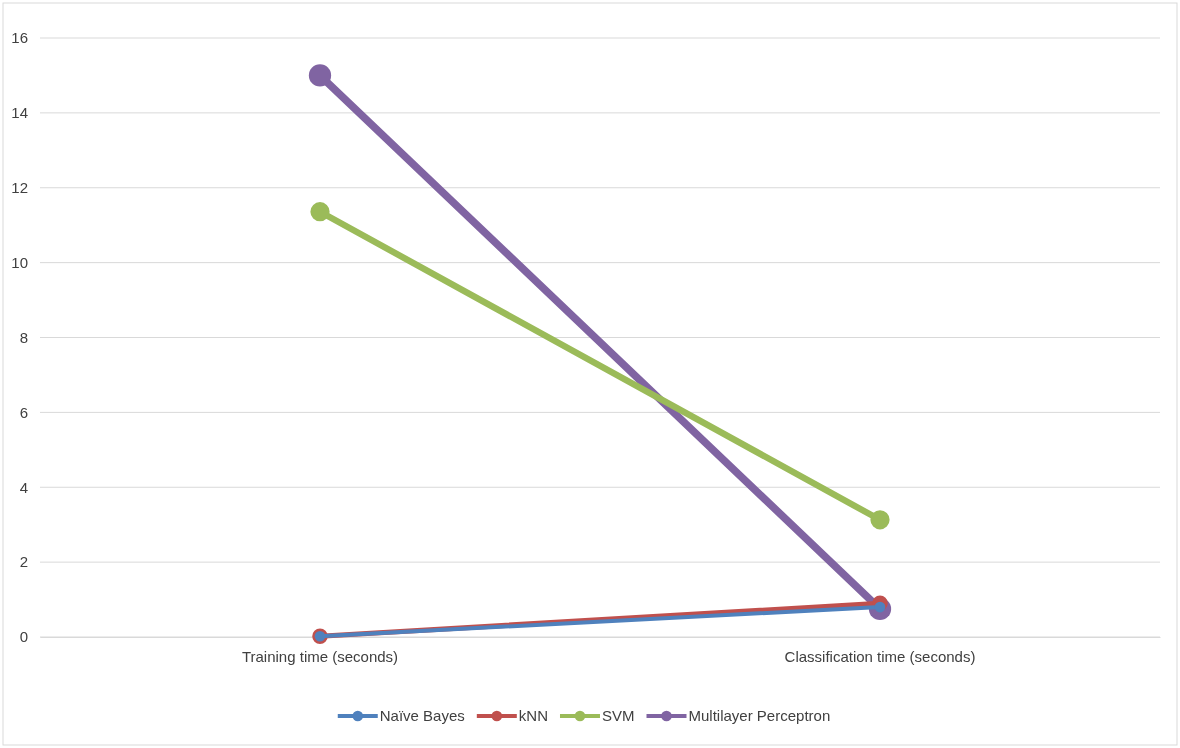  Describe the element at coordinates (422, 716) in the screenshot. I see `legend-label: Naïve Bayes` at that location.